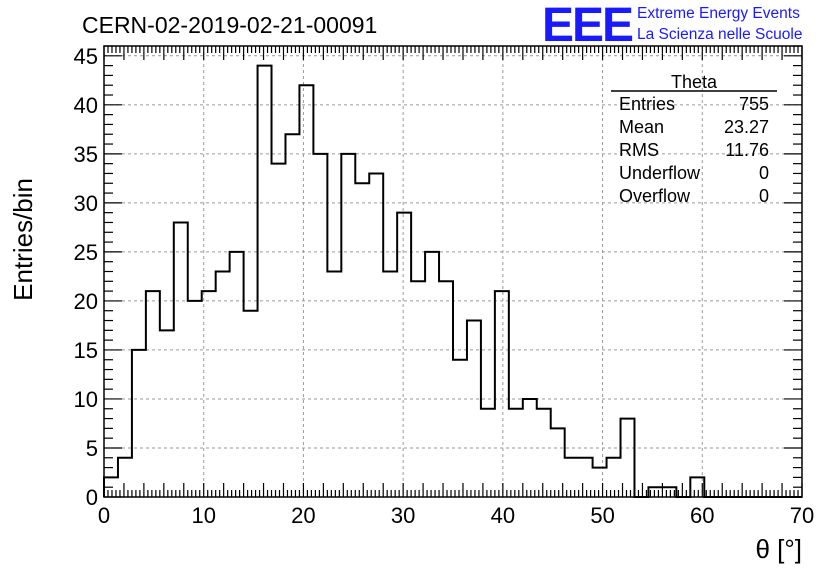  I want to click on y-tick-label: 45, so click(86, 56).